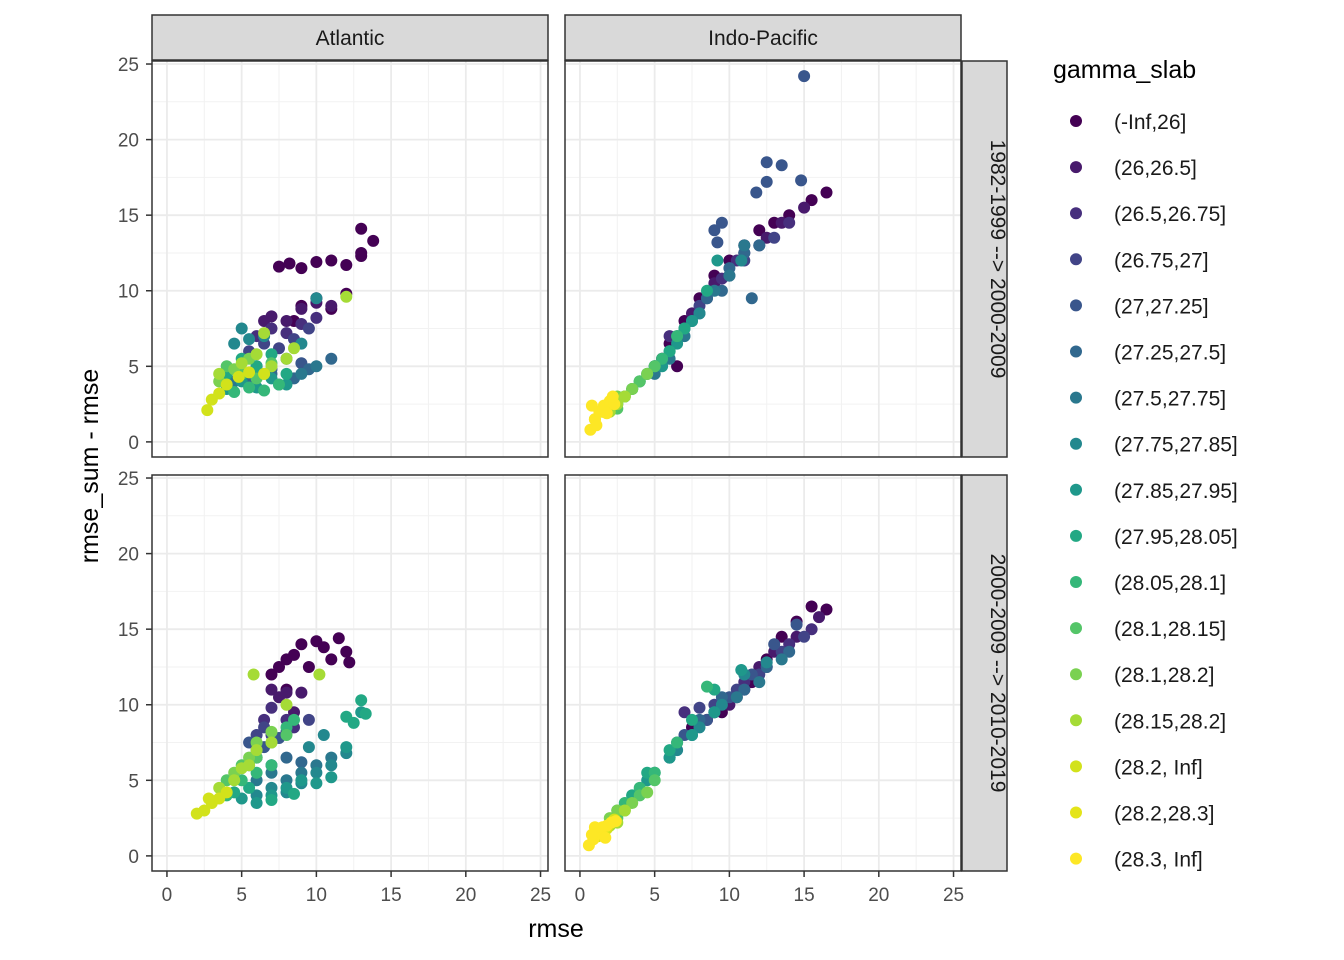  Describe the element at coordinates (953, 895) in the screenshot. I see `x-tick-label: 25` at that location.